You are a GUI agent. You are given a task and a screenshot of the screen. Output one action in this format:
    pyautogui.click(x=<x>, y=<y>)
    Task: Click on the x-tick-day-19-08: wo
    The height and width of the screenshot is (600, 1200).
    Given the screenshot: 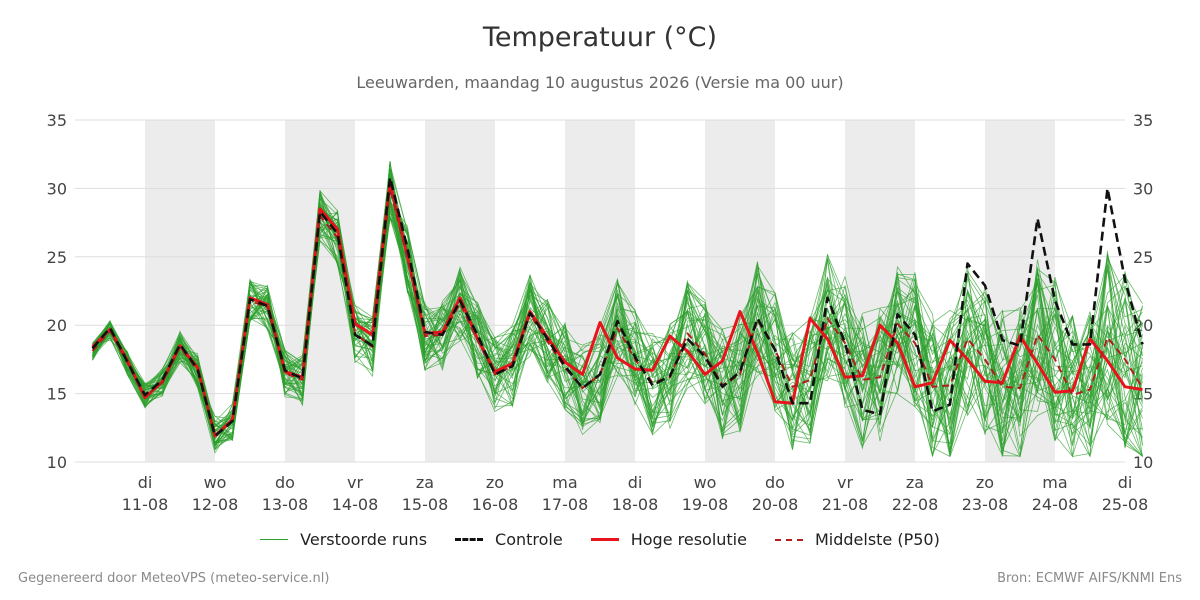 What is the action you would take?
    pyautogui.click(x=705, y=482)
    